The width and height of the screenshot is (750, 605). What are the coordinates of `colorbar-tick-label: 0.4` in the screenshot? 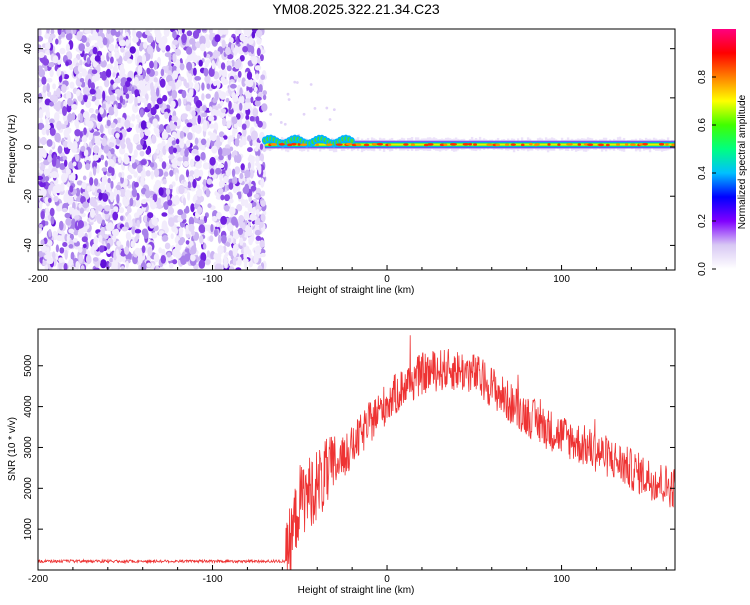 It's located at (702, 173).